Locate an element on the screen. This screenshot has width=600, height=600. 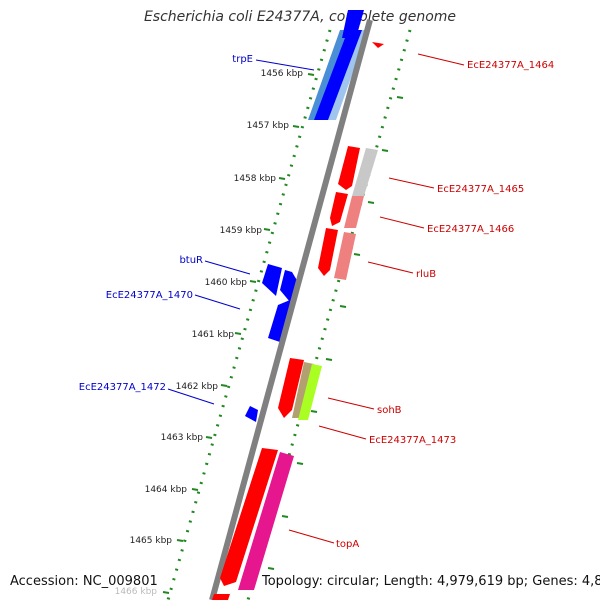
tick-label: 1463 kbp is located at coordinates (182, 438).